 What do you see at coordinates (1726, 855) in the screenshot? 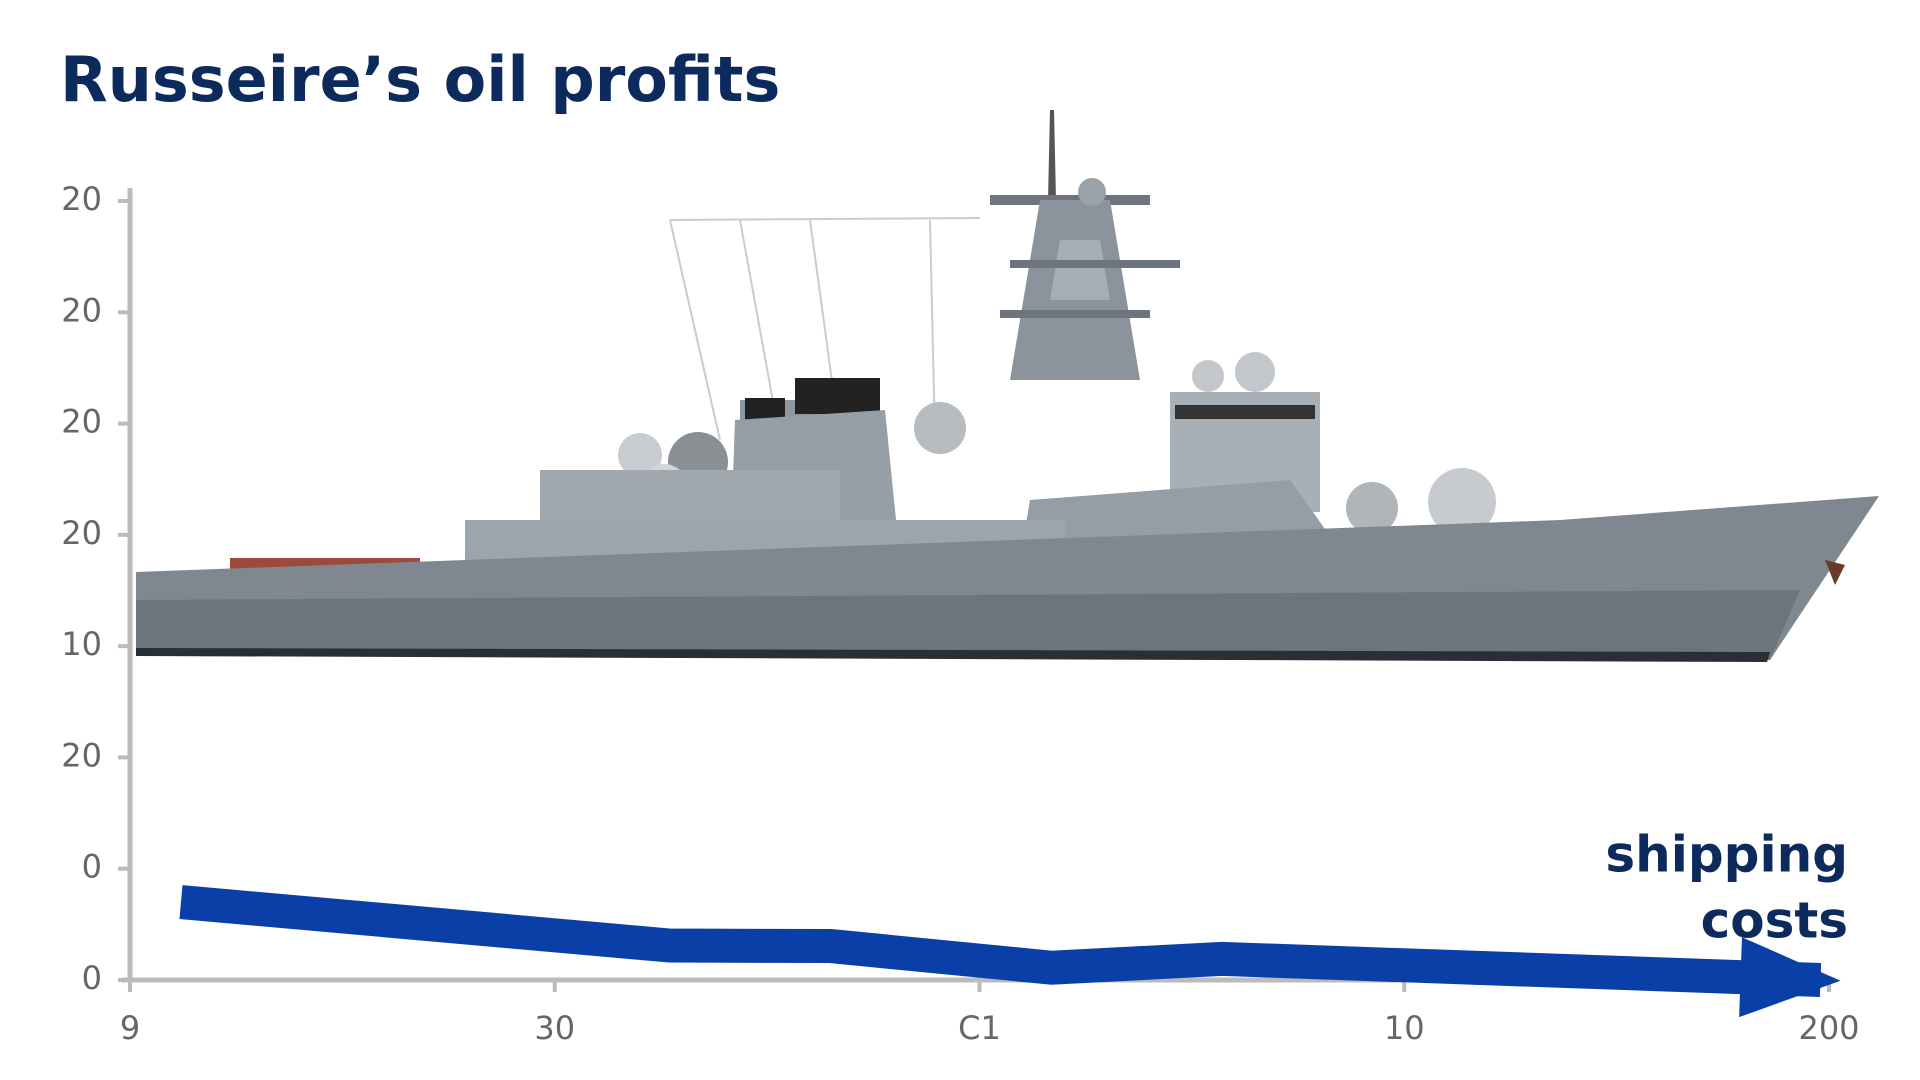
I see `annotation: shipping` at bounding box center [1726, 855].